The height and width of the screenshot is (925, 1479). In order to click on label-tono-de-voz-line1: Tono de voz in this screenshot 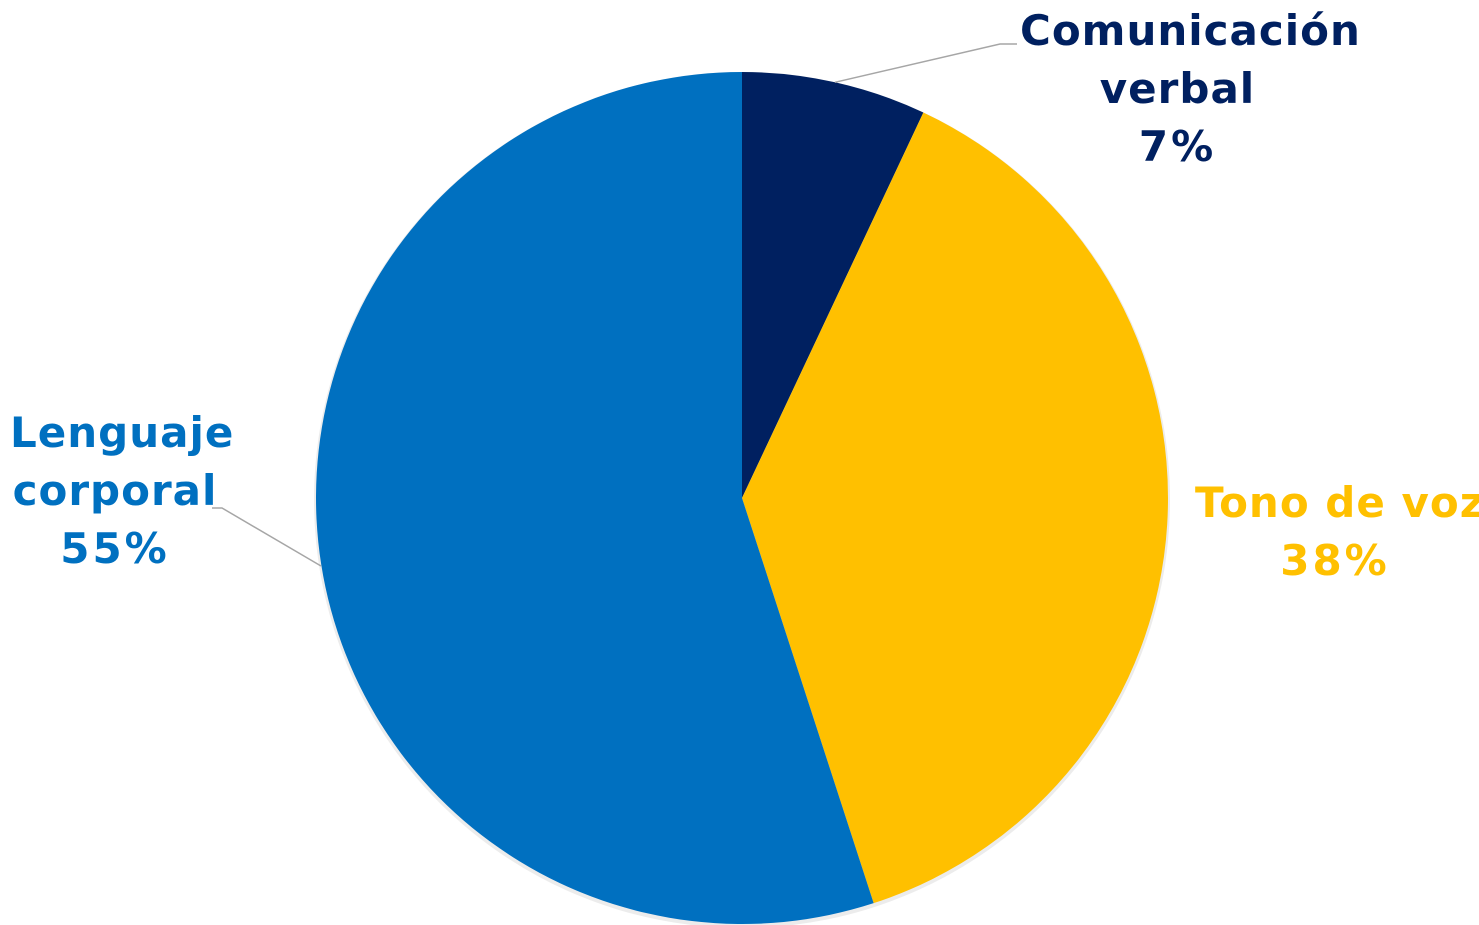, I will do `click(1337, 502)`.